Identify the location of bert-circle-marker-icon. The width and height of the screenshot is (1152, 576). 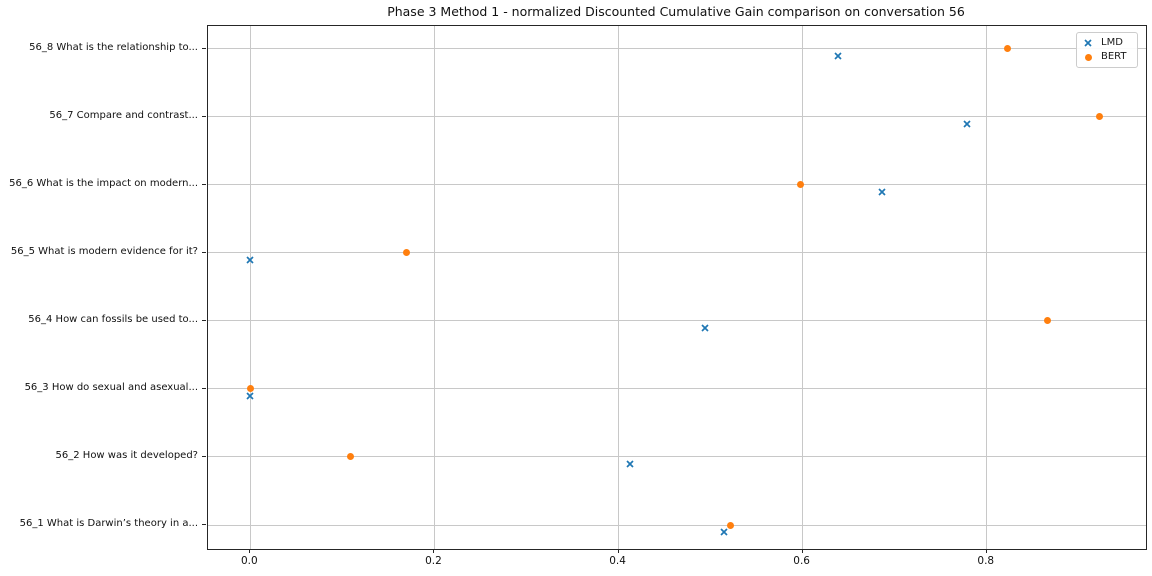
(1088, 57).